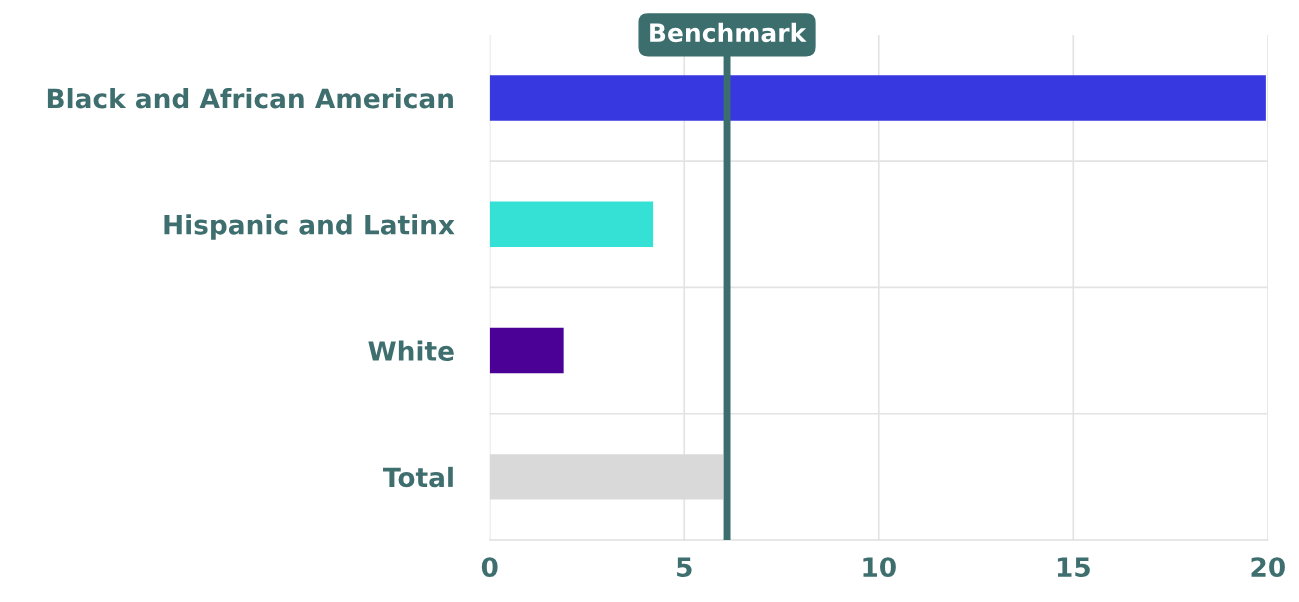 This screenshot has height=602, width=1299. Describe the element at coordinates (250, 98) in the screenshot. I see `y-tick-label: Black and African American` at that location.